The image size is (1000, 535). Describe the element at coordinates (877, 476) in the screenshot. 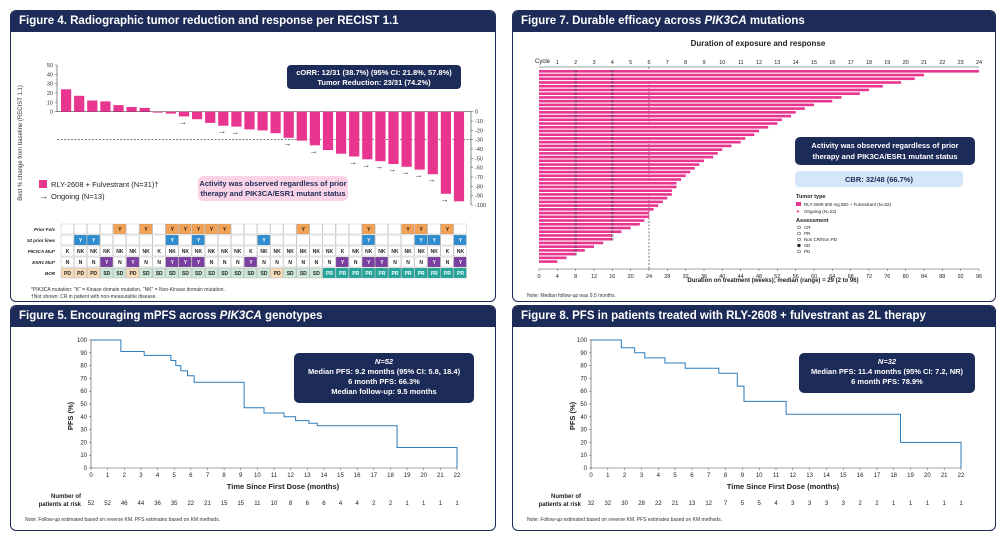

I see `km-x-tick-label: 17` at that location.